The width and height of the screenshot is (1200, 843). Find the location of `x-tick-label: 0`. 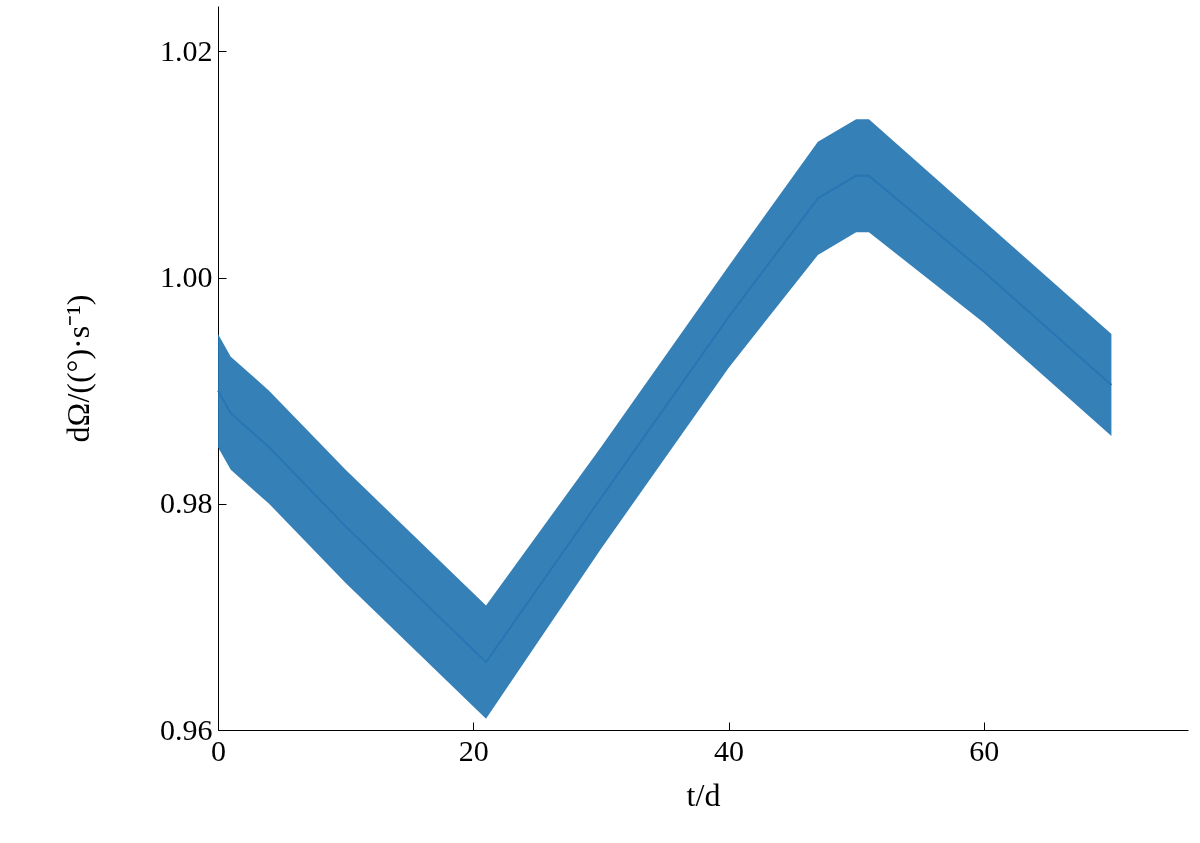

x-tick-label: 0 is located at coordinates (218, 750).